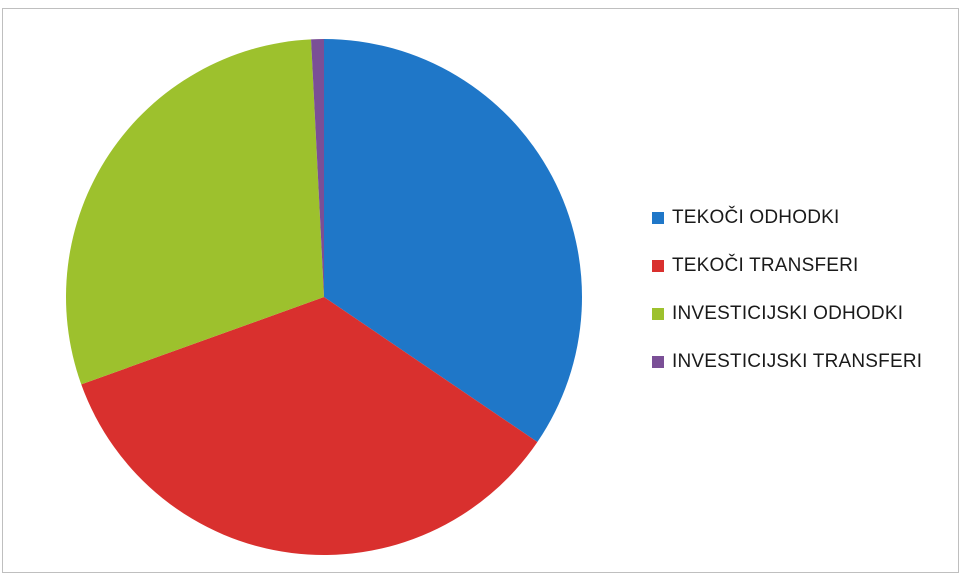 The width and height of the screenshot is (963, 577). I want to click on legend-item-investicijski-odhodki: INVESTICIJSKI ODHODKI, so click(787, 313).